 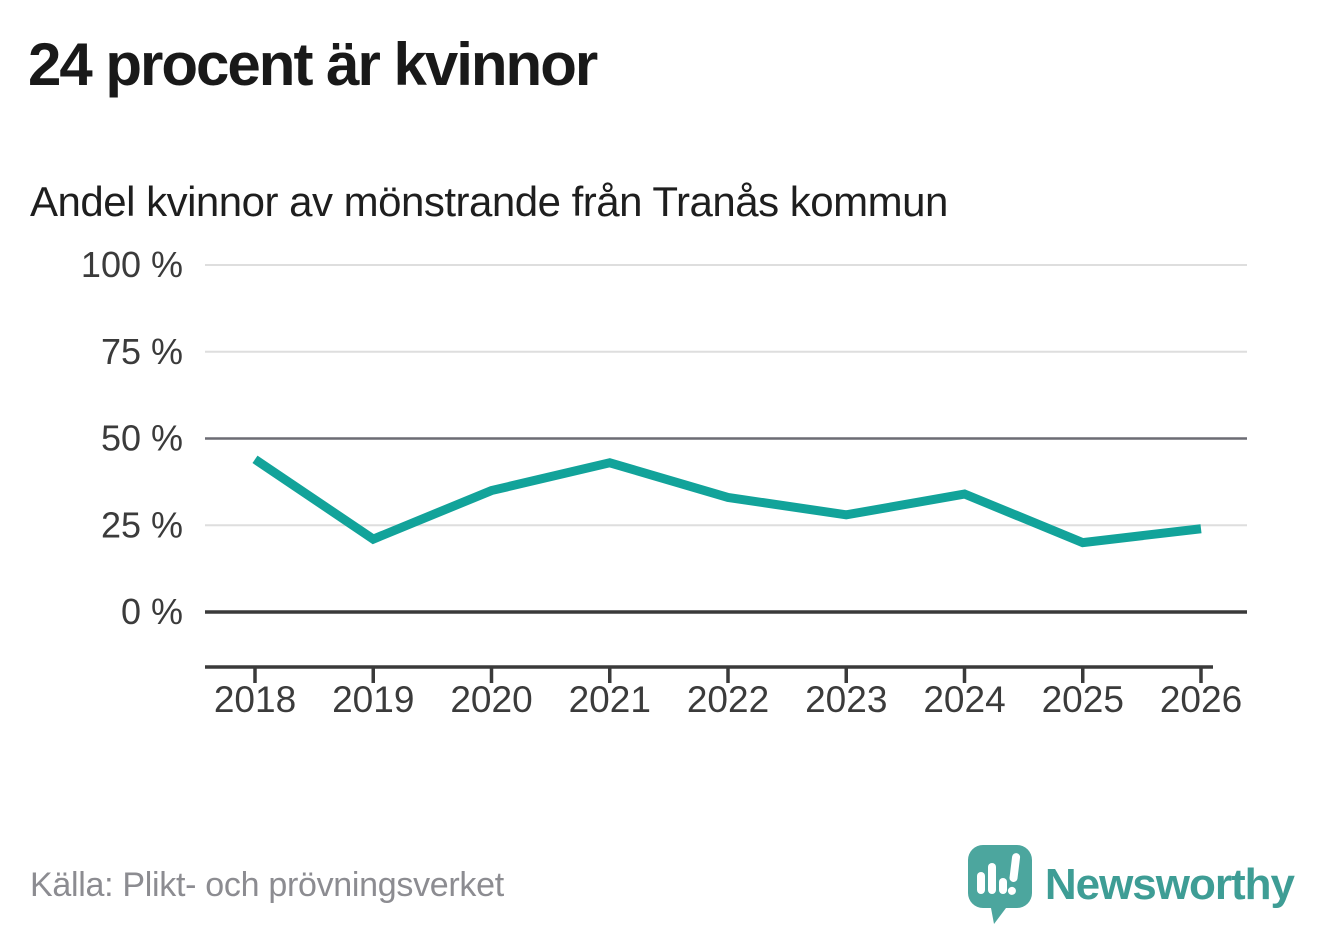 I want to click on x-tick-label: 2020, so click(x=491, y=699).